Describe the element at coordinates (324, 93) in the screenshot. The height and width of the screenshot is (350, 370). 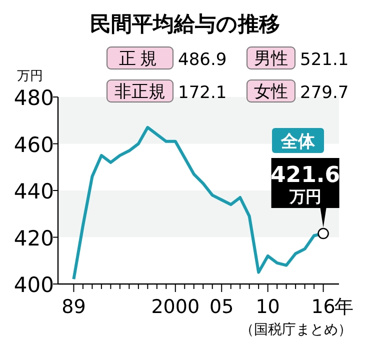
I see `annotation: 279.7` at that location.